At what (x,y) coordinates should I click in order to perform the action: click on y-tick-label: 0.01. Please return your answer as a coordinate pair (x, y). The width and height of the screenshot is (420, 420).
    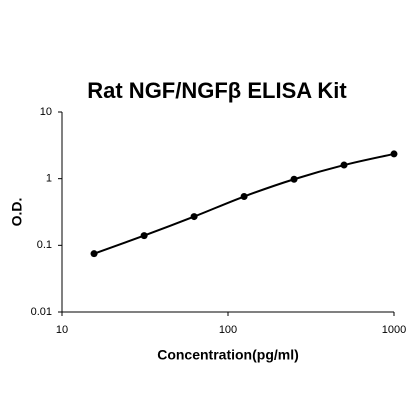
    Looking at the image, I should click on (41, 312).